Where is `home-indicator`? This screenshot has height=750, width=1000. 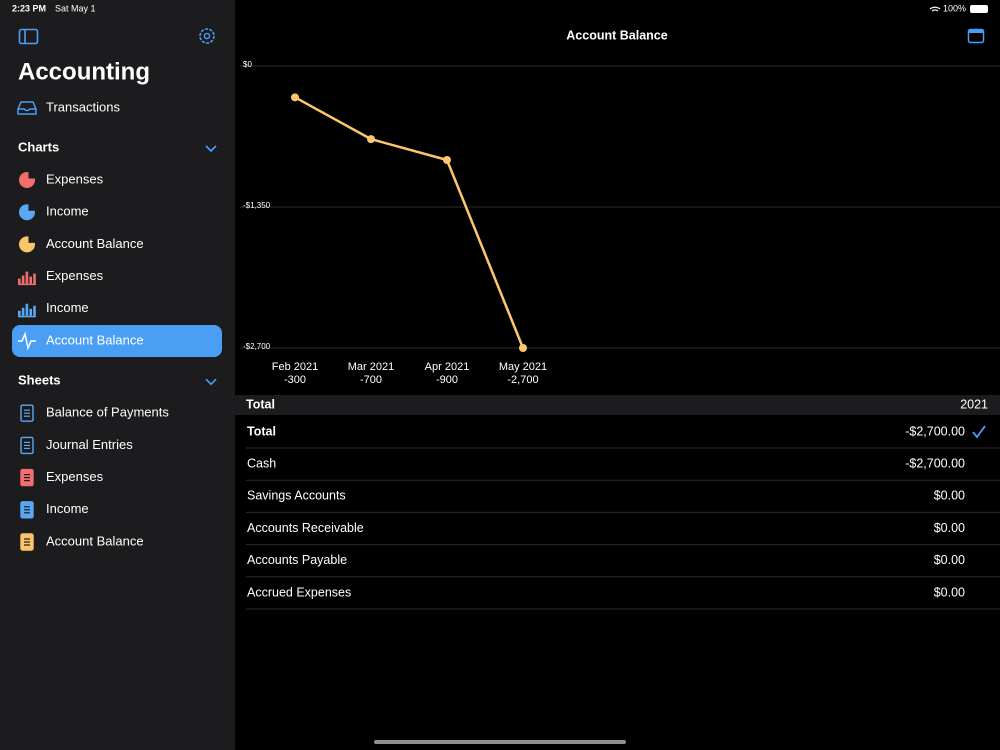 home-indicator is located at coordinates (500, 742).